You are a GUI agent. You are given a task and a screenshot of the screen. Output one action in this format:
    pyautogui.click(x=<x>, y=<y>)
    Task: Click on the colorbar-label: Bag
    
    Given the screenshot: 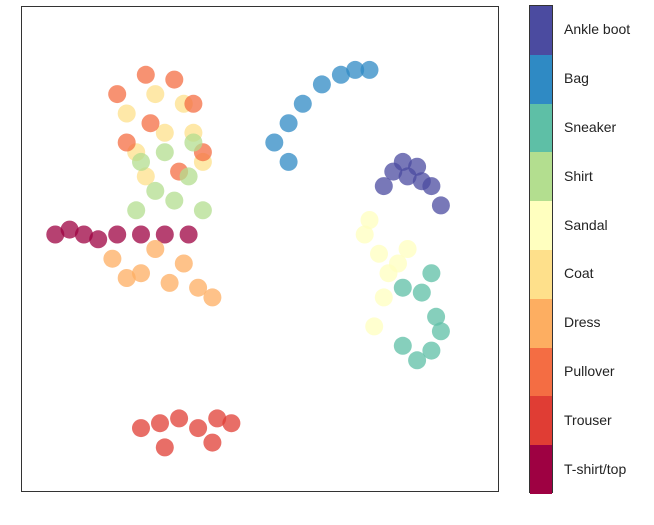 What is the action you would take?
    pyautogui.click(x=576, y=78)
    